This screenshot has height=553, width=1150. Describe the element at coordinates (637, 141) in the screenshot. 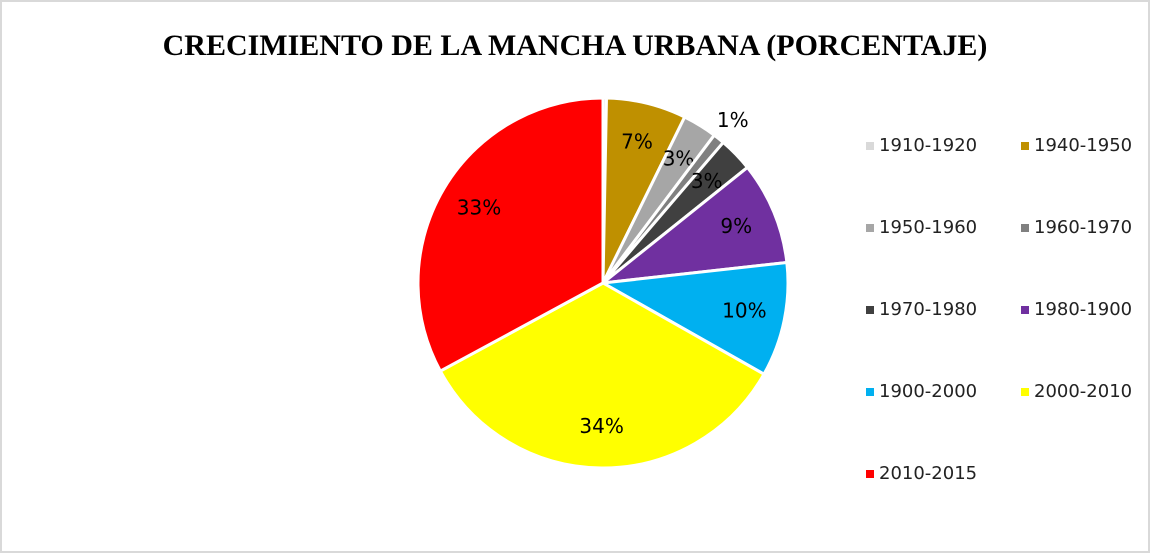

I see `data-label: 7%` at that location.